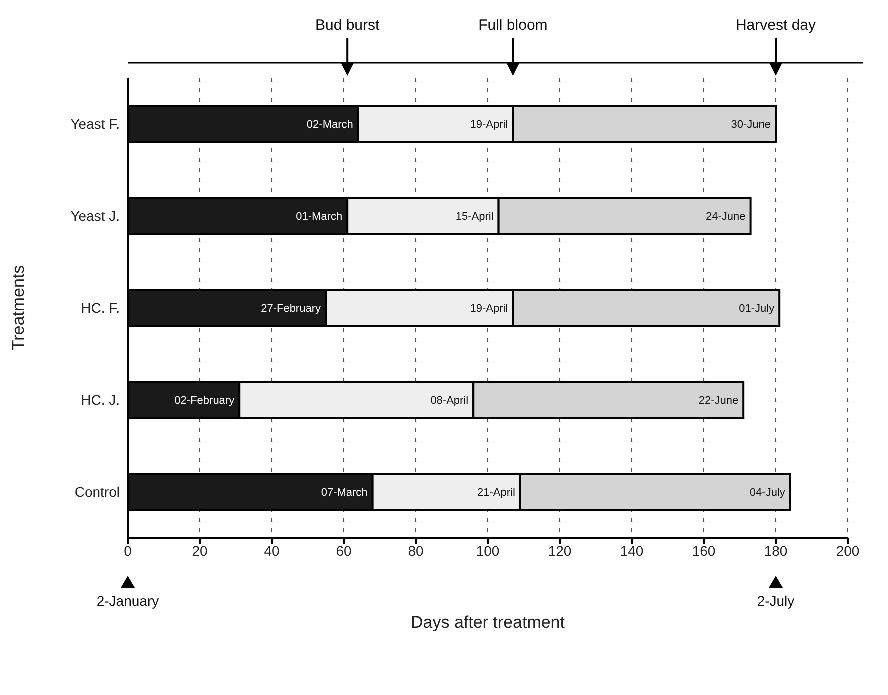  I want to click on text: 2-January, so click(128, 601).